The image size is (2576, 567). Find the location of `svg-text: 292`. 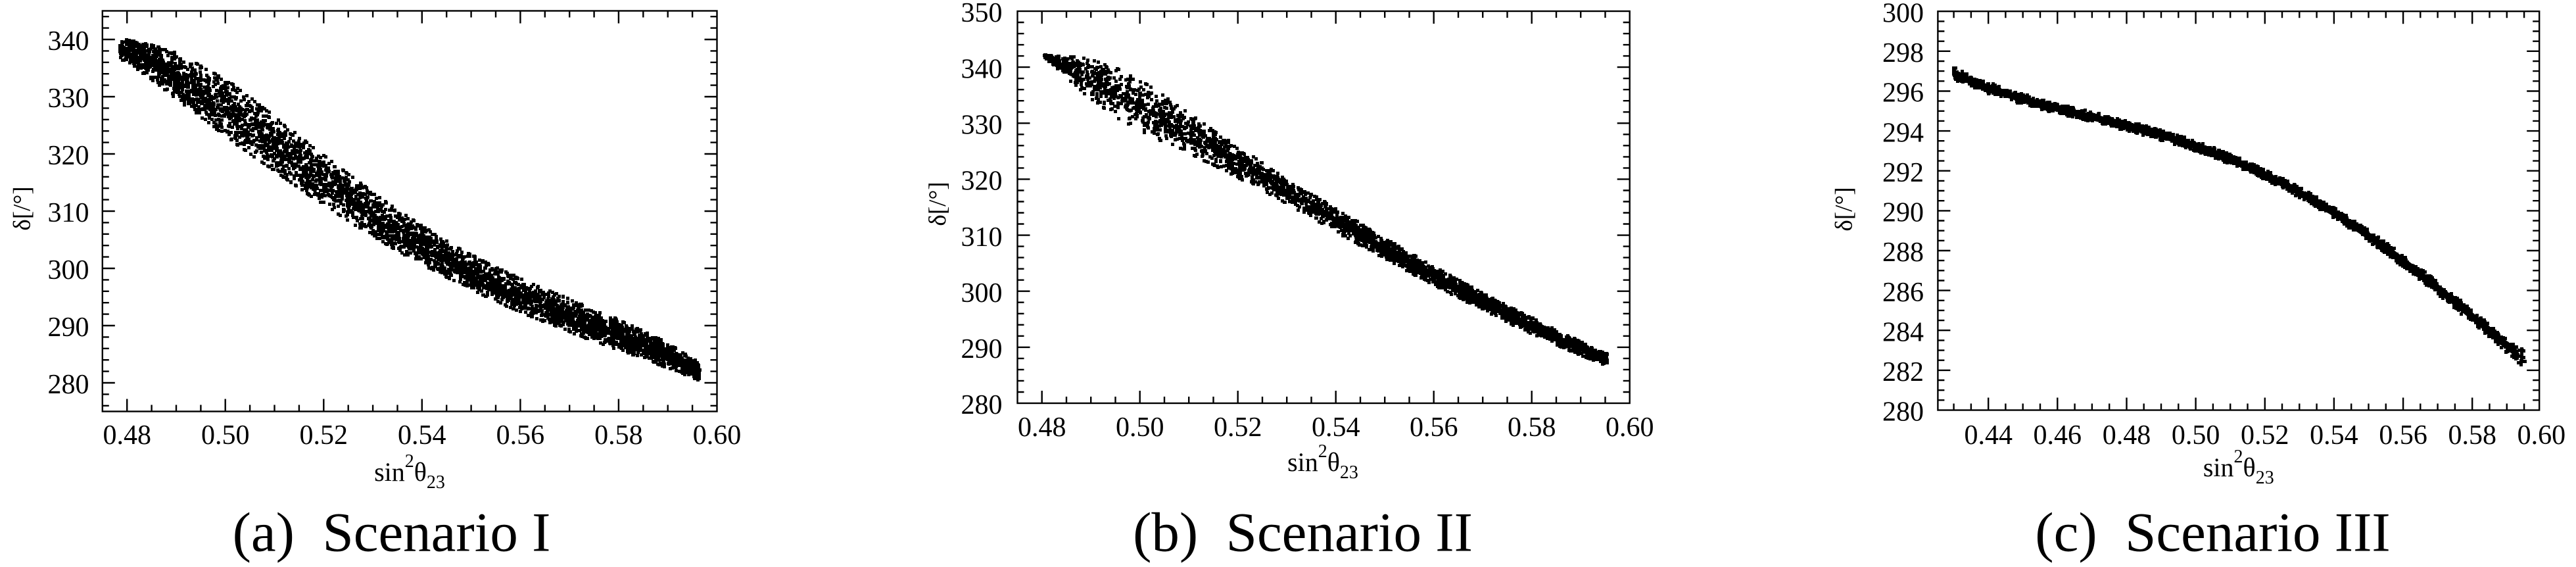

svg-text: 292 is located at coordinates (1903, 173).